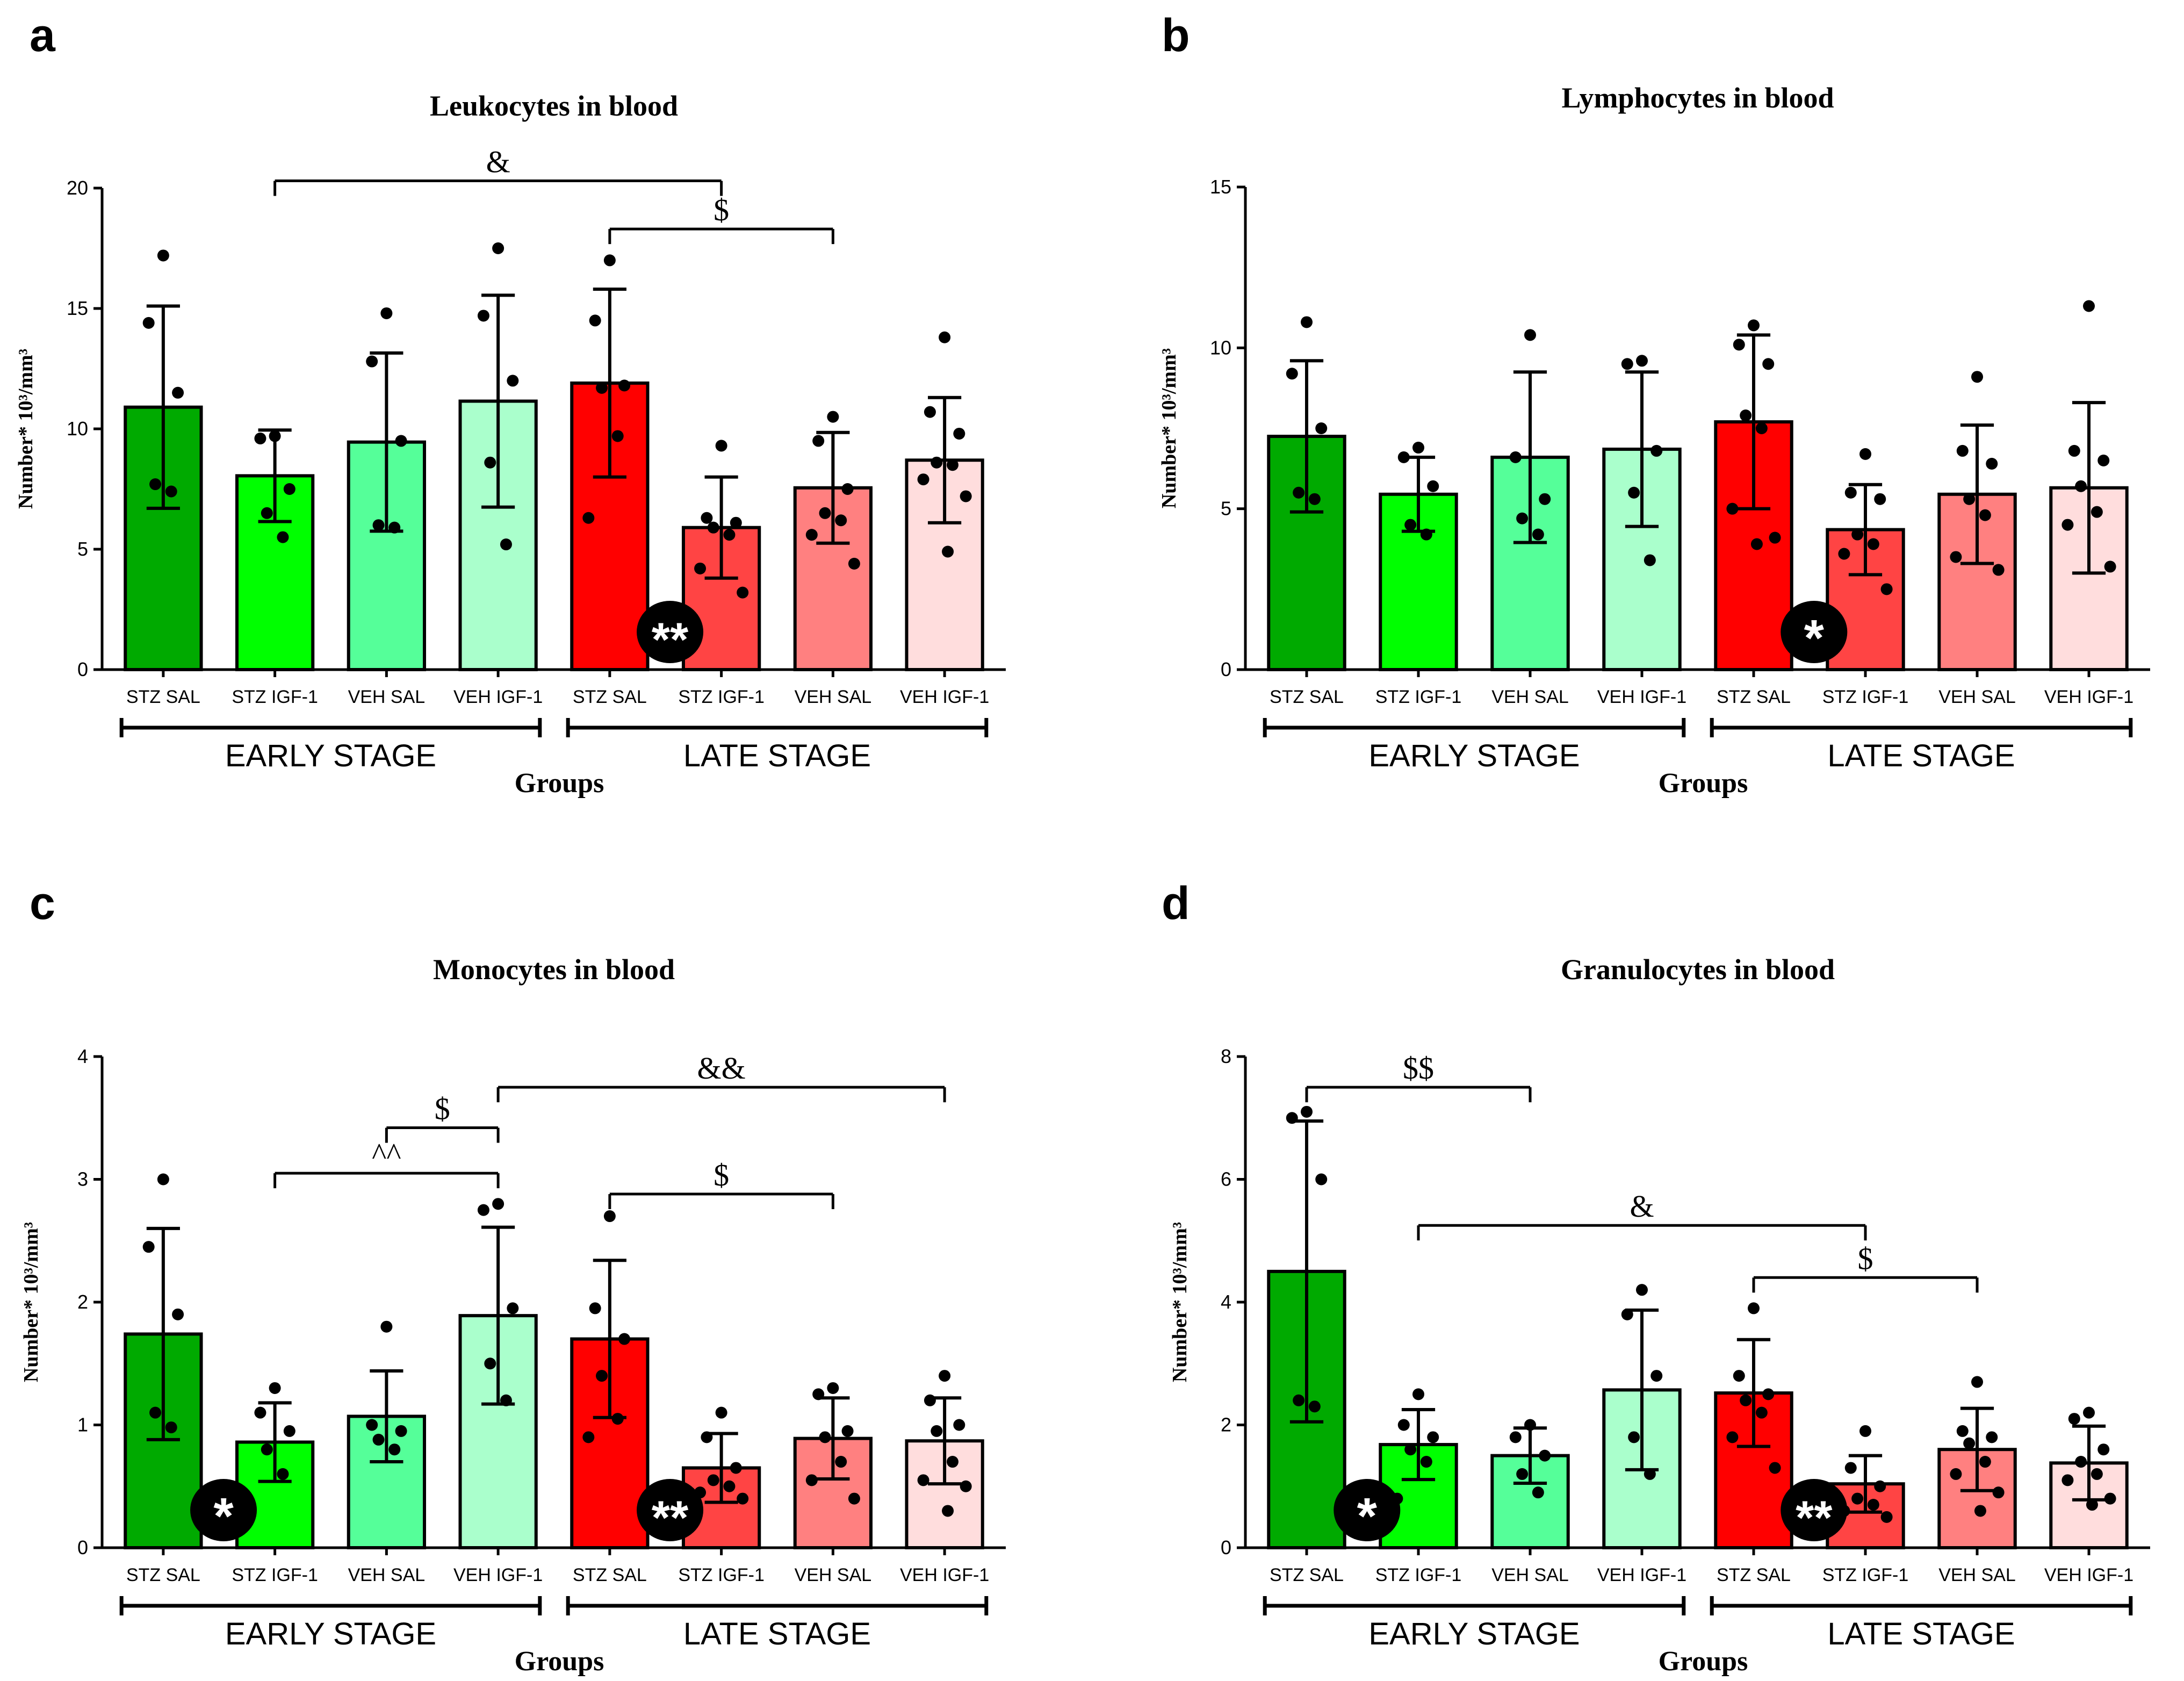  I want to click on y-tick-label: 4, so click(1226, 1302).